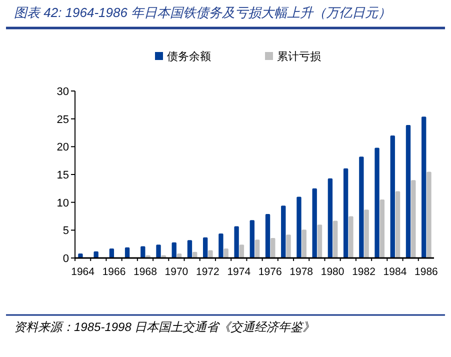  I want to click on x-tick-label: 1982, so click(364, 272).